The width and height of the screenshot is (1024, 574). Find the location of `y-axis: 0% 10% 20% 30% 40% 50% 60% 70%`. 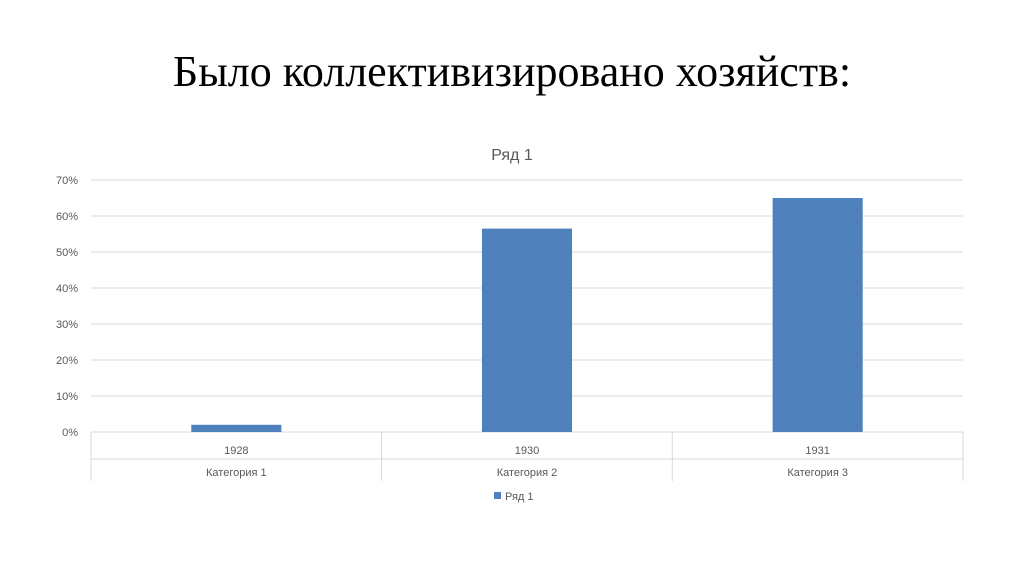

y-axis: 0% 10% 20% 30% 40% 50% 60% 70% is located at coordinates (67, 307).